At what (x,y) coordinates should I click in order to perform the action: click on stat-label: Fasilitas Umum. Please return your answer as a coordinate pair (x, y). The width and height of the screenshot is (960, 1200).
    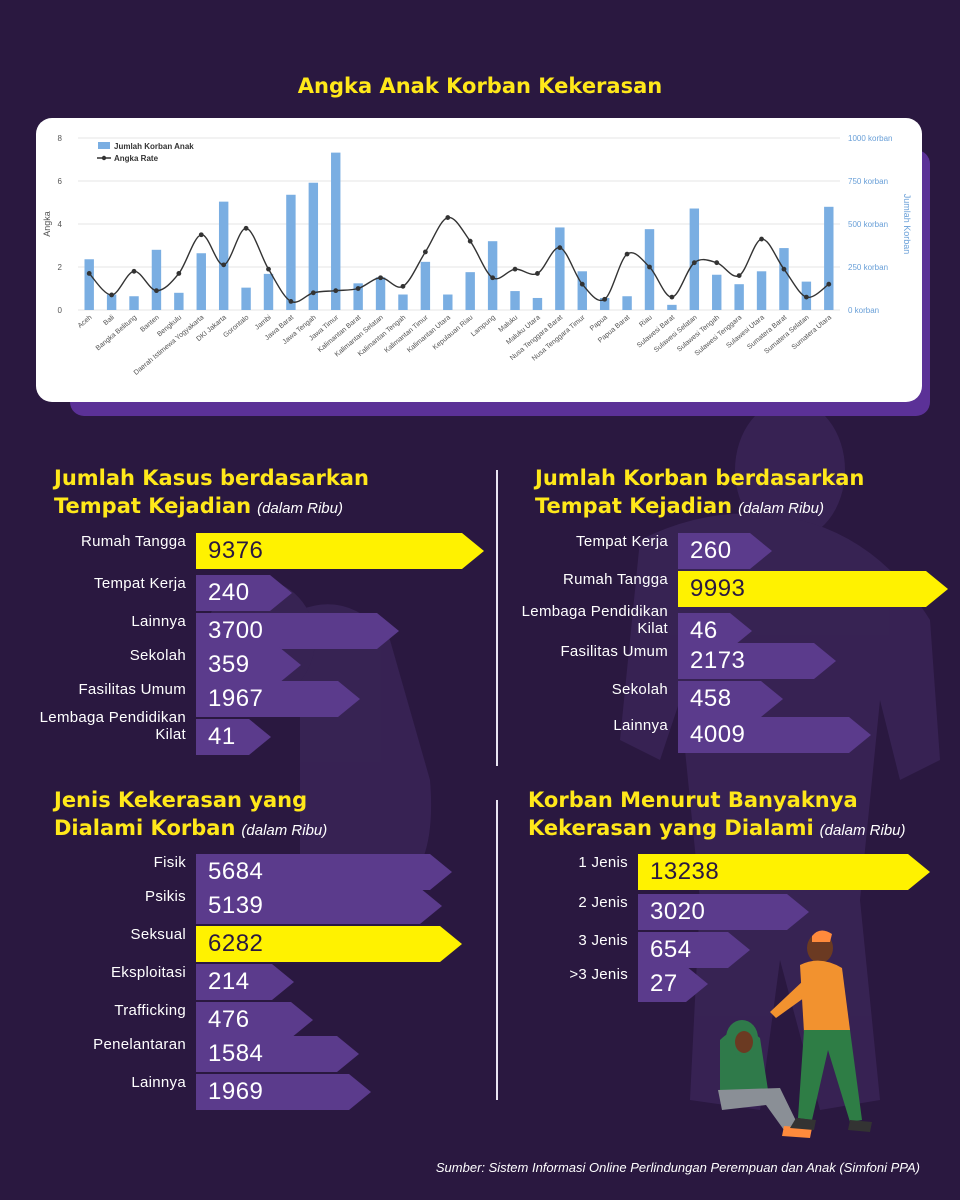
    Looking at the image, I should click on (132, 689).